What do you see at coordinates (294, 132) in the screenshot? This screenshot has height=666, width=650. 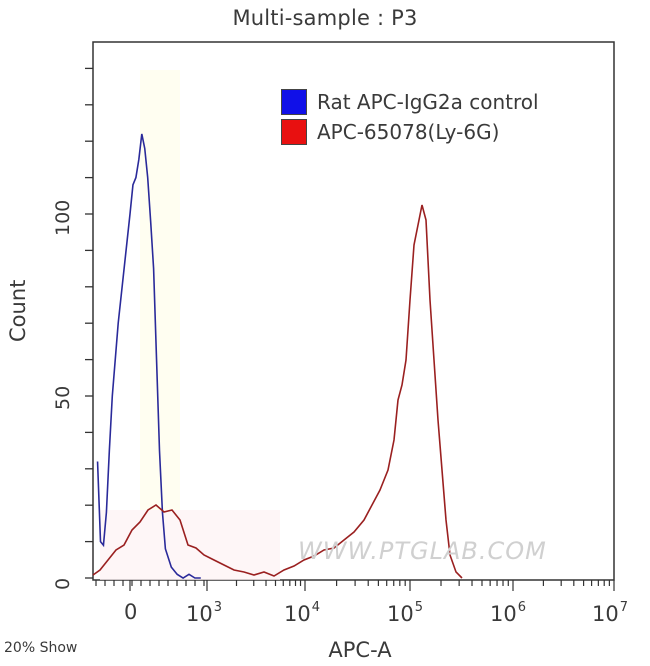 I see `legend-swatch-red` at bounding box center [294, 132].